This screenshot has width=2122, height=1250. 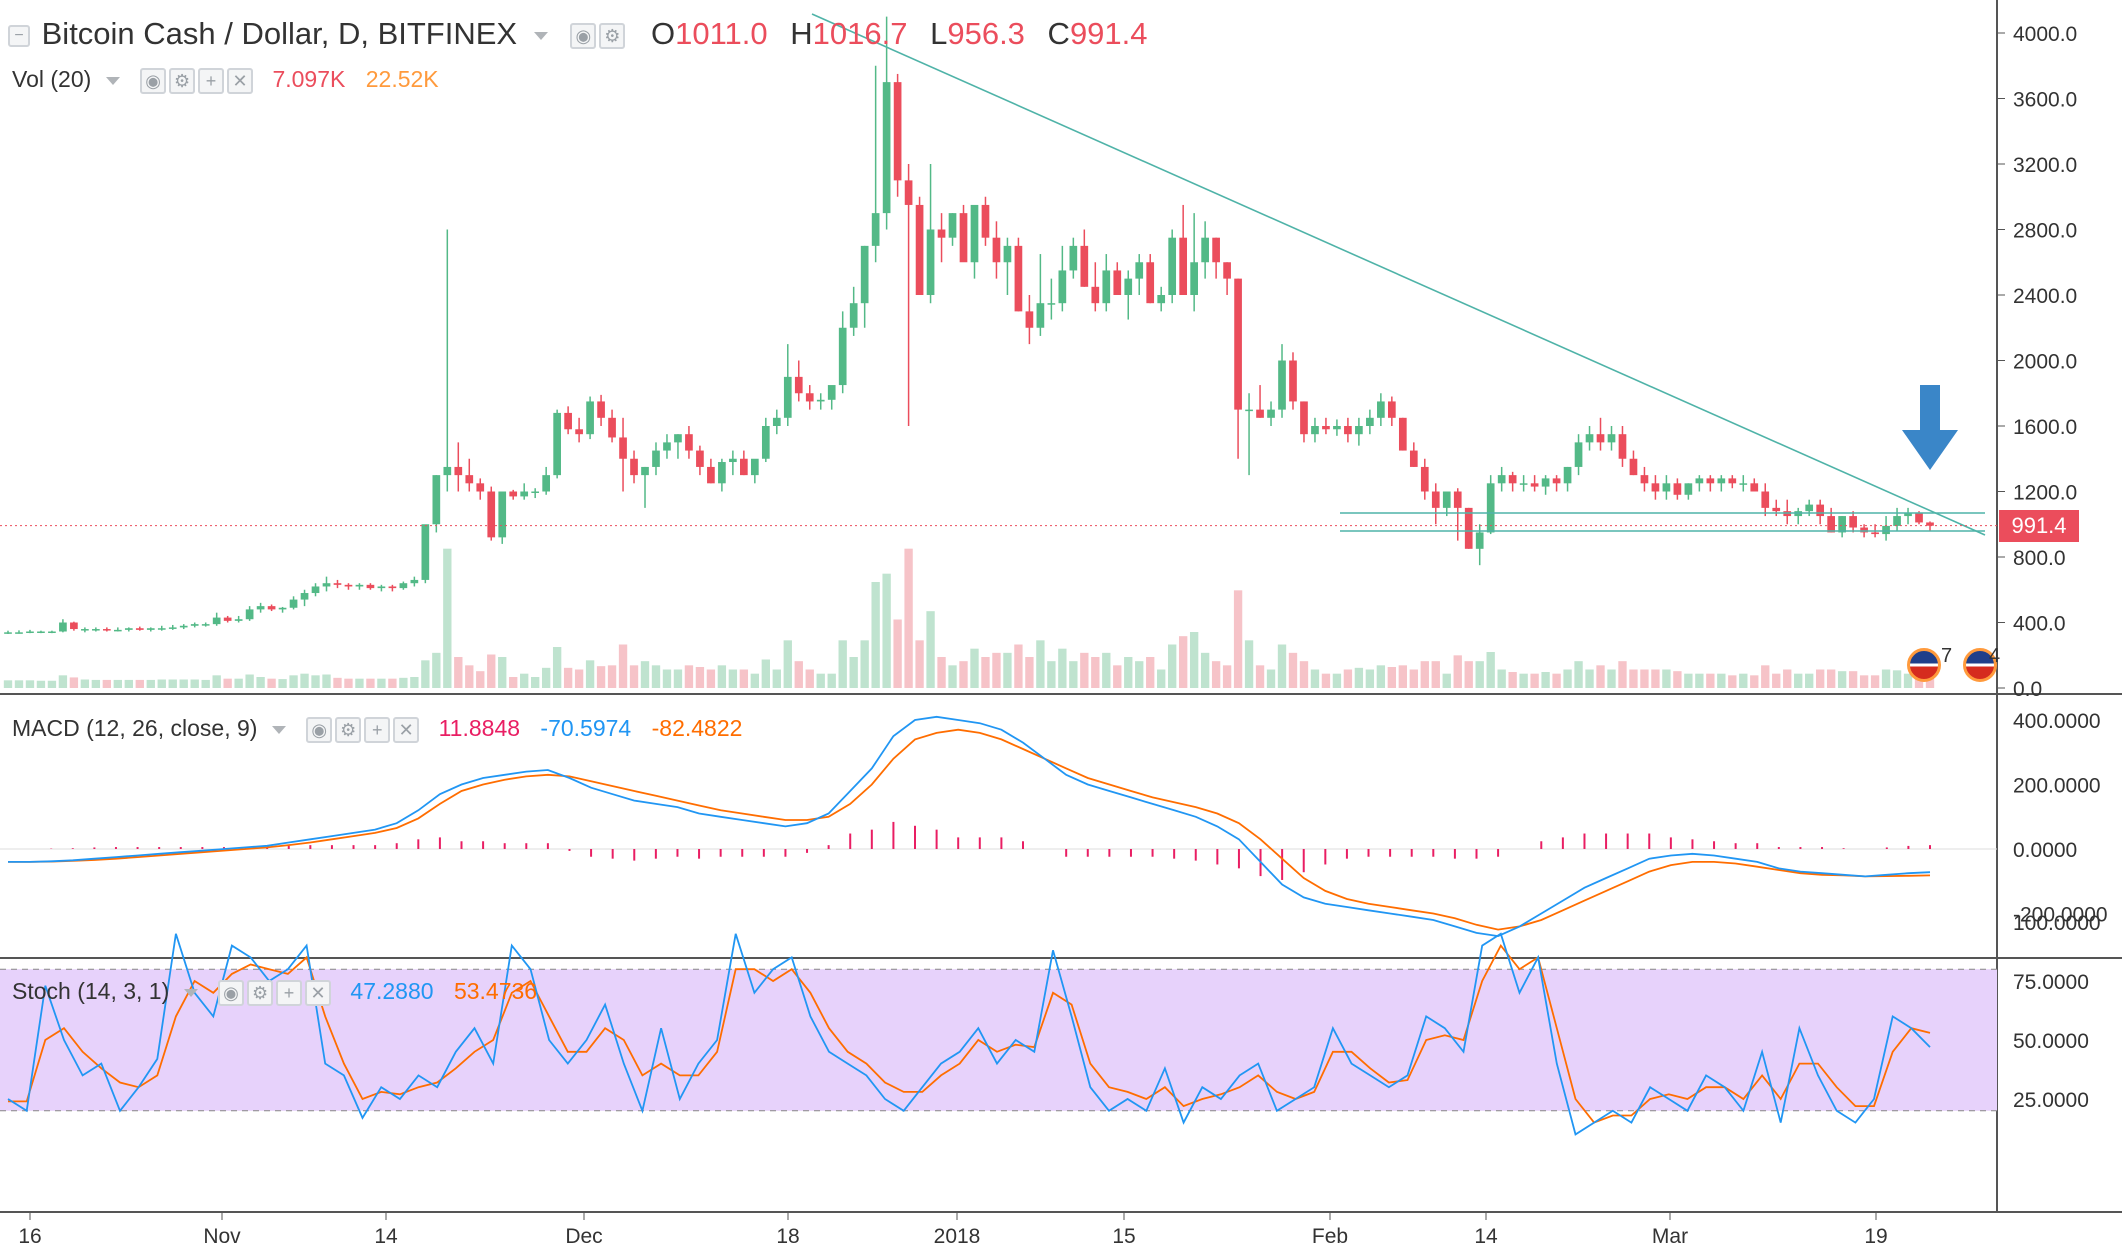 What do you see at coordinates (392, 991) in the screenshot?
I see `stoch-k-value: 47.2880` at bounding box center [392, 991].